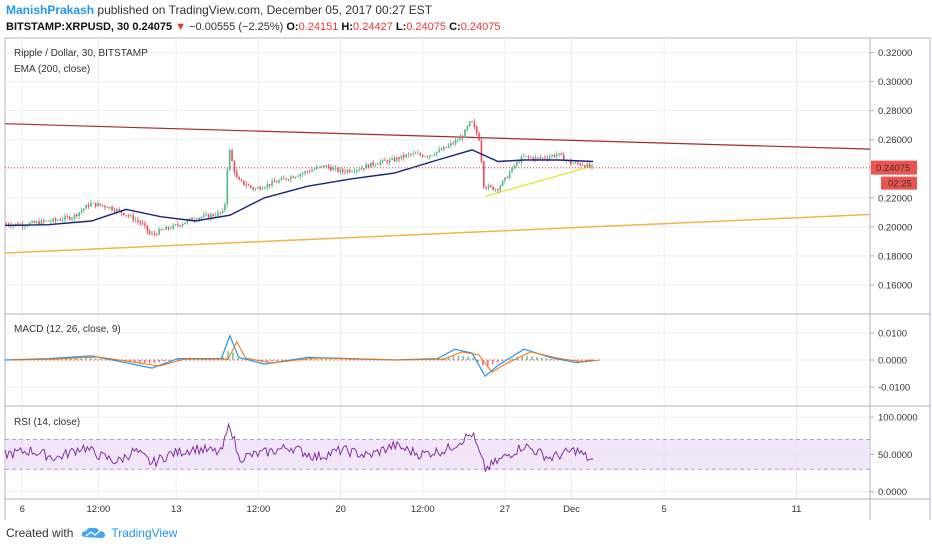  What do you see at coordinates (50, 10) in the screenshot?
I see `author-name: ManishPrakash` at bounding box center [50, 10].